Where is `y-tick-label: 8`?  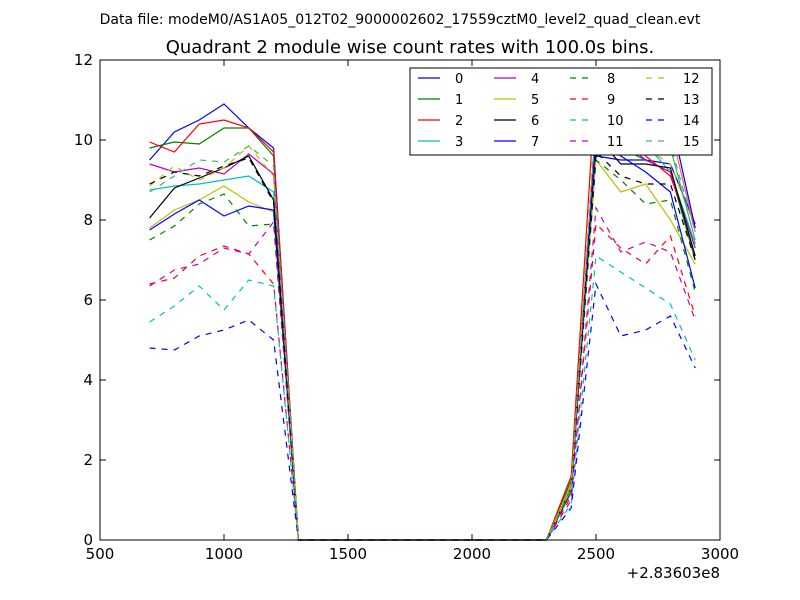
y-tick-label: 8 is located at coordinates (88, 220).